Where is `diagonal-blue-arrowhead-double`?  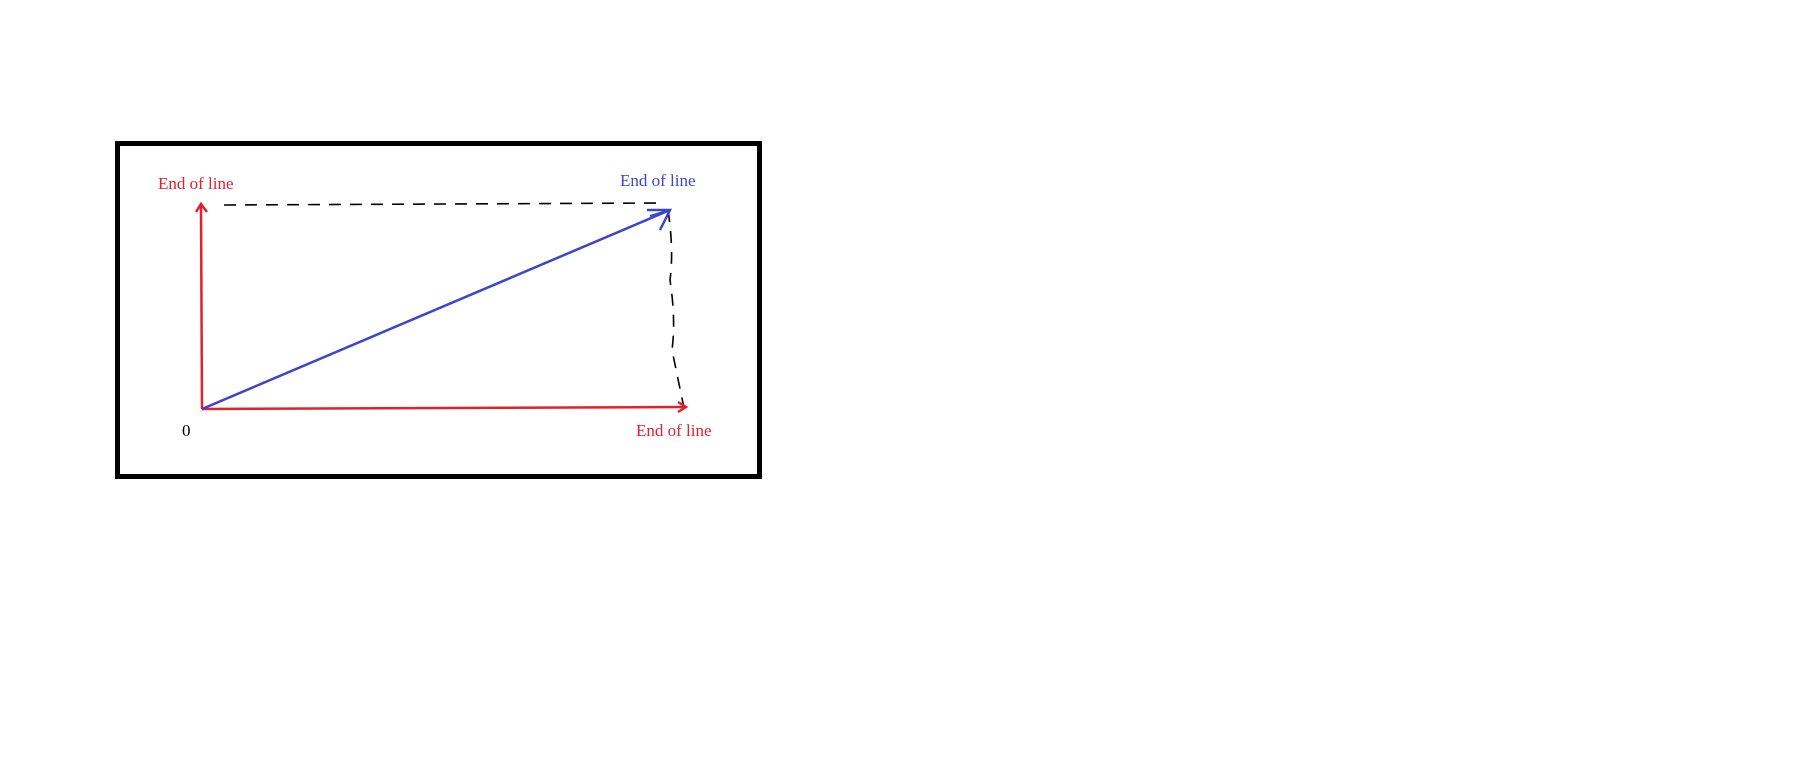
diagonal-blue-arrowhead-double is located at coordinates (660, 213).